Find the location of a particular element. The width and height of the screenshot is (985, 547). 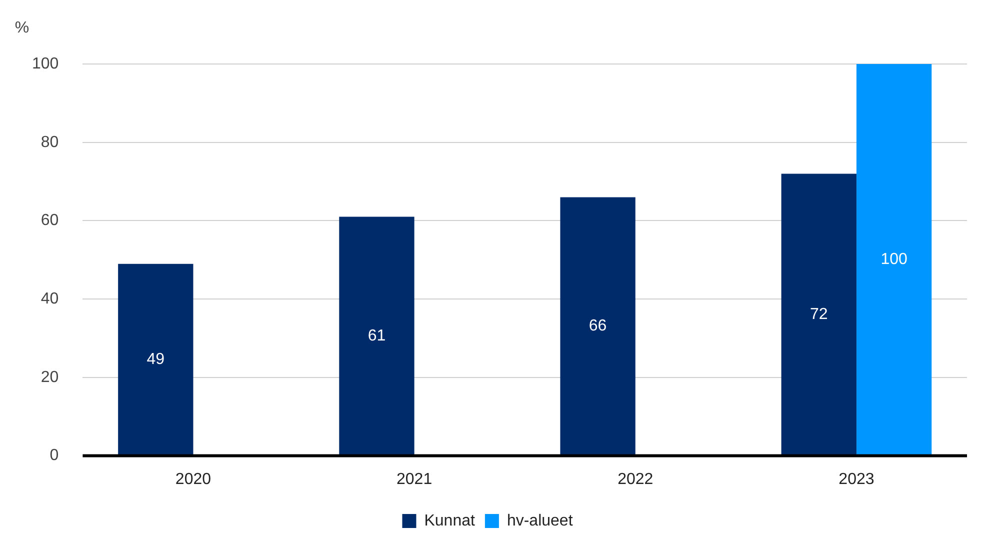

y-tick-label: 100 is located at coordinates (45, 63).